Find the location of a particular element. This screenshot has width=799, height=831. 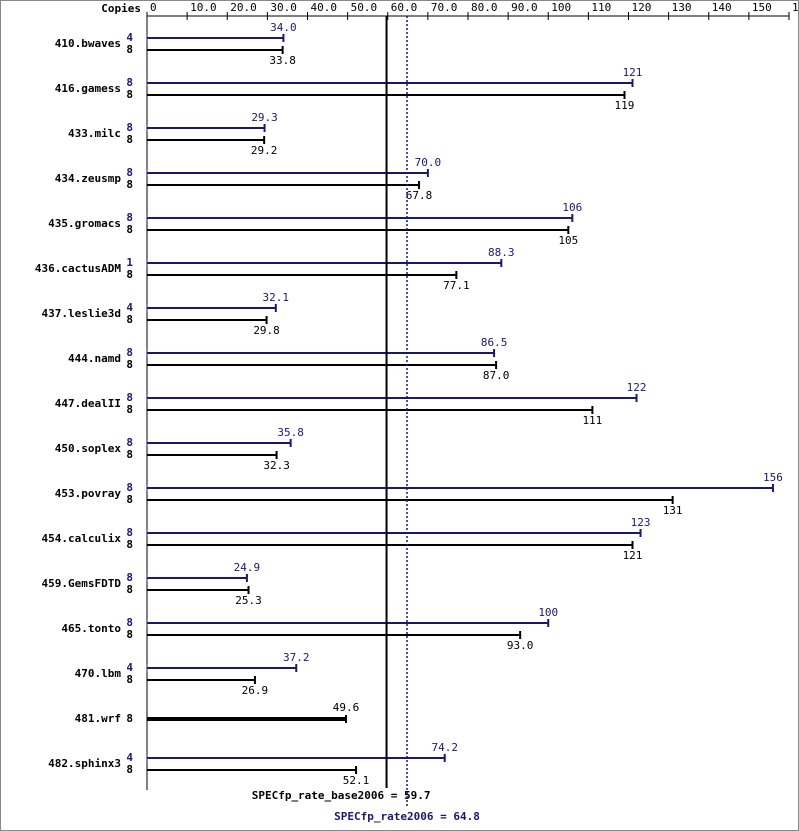

x-tick-label: 150 is located at coordinates (762, 7).